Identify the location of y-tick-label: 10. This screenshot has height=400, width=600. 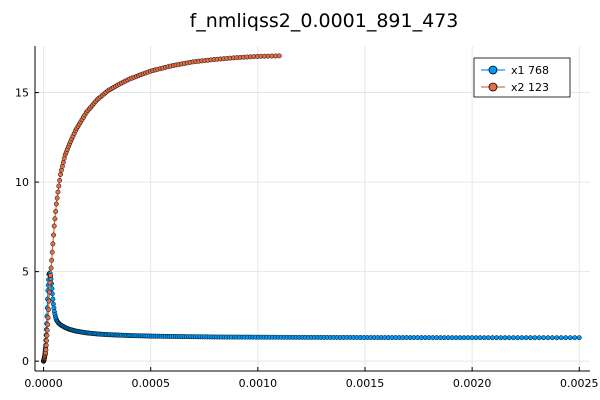
(22, 182).